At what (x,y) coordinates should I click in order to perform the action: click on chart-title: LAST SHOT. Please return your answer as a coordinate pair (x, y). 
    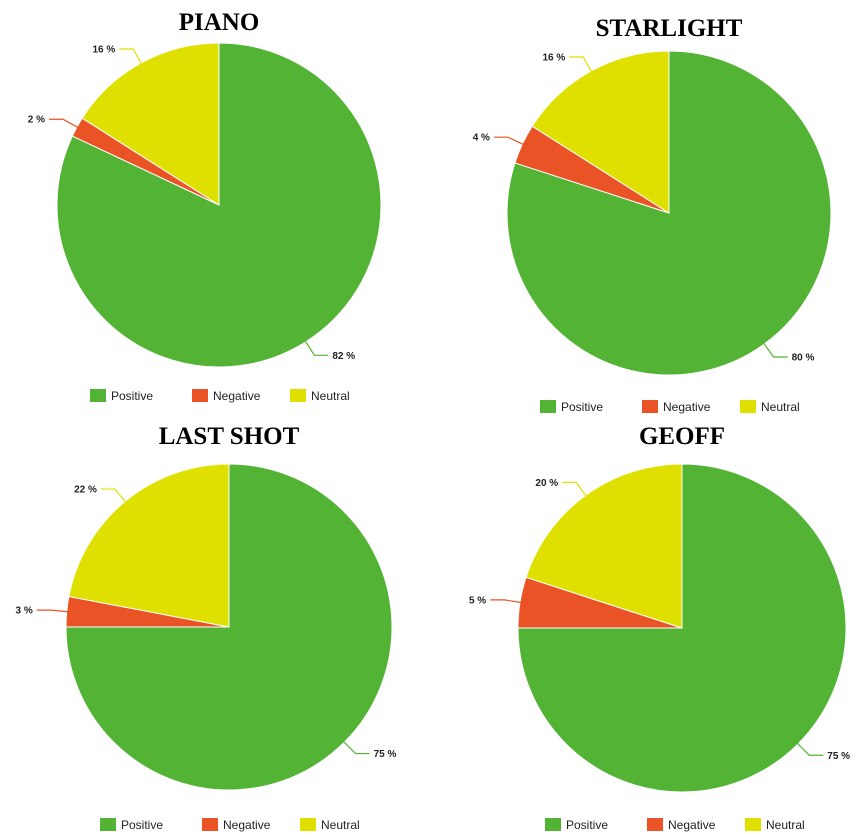
    Looking at the image, I should click on (229, 436).